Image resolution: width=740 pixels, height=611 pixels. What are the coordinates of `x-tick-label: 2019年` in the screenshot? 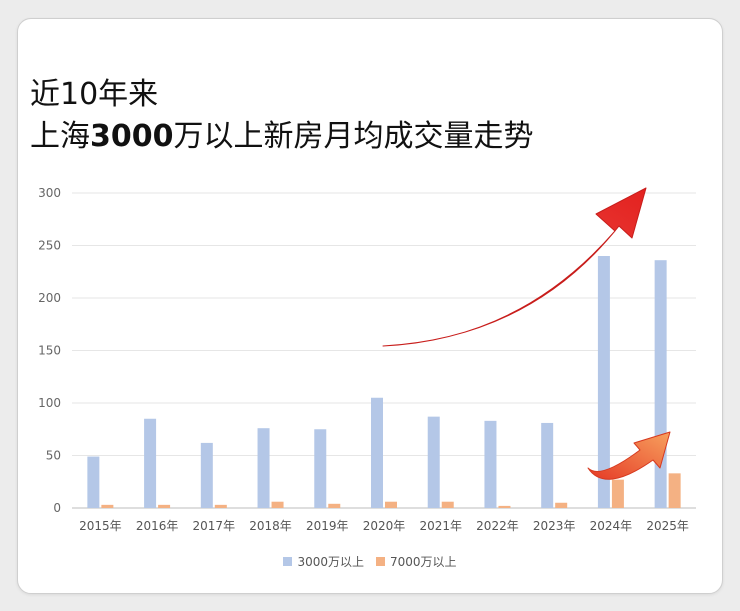 It's located at (327, 526).